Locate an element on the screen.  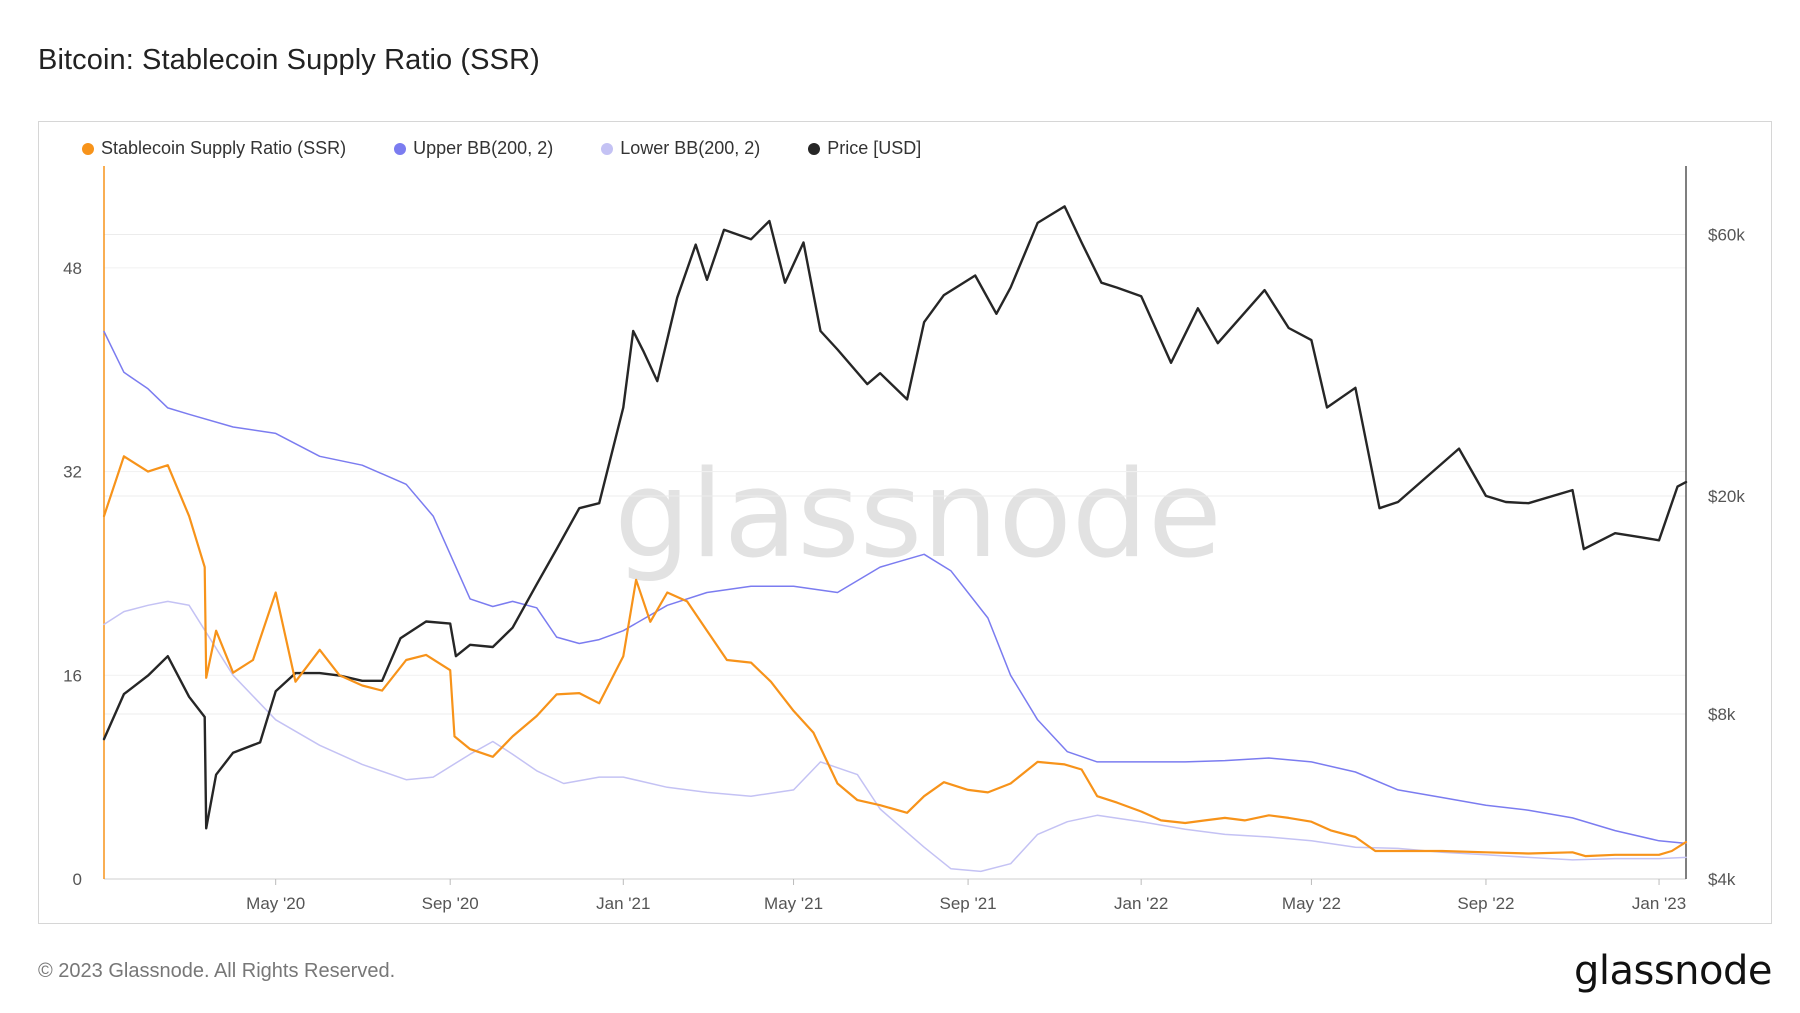
y-left-tick-label: 0 is located at coordinates (77, 879).